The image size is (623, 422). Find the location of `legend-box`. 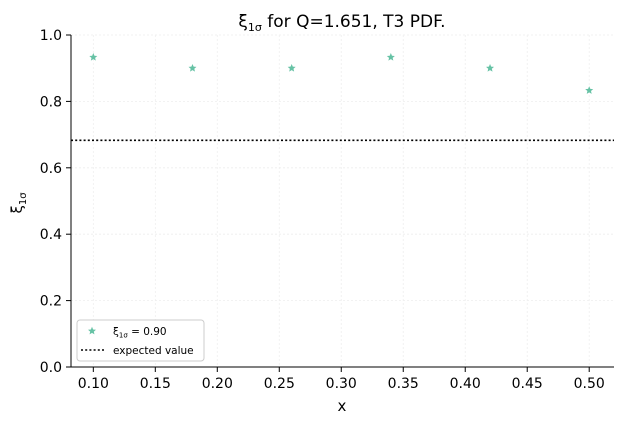

legend-box is located at coordinates (140, 340).